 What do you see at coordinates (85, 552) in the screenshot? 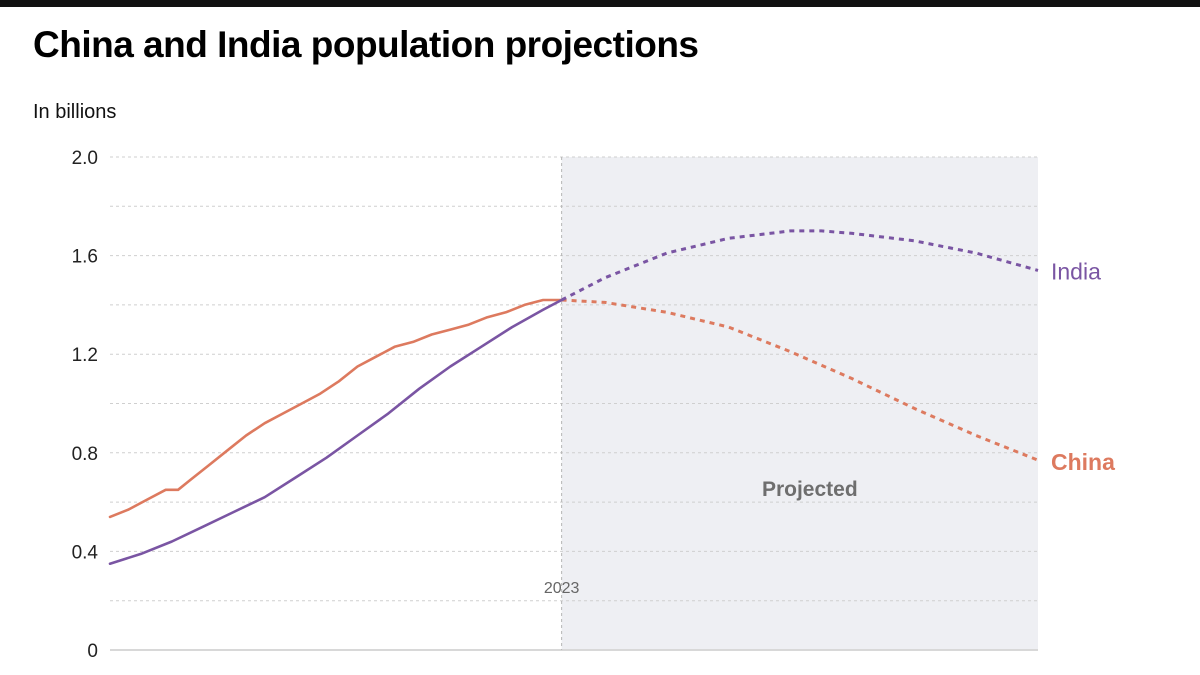
I see `y-tick-label: 0.4` at bounding box center [85, 552].